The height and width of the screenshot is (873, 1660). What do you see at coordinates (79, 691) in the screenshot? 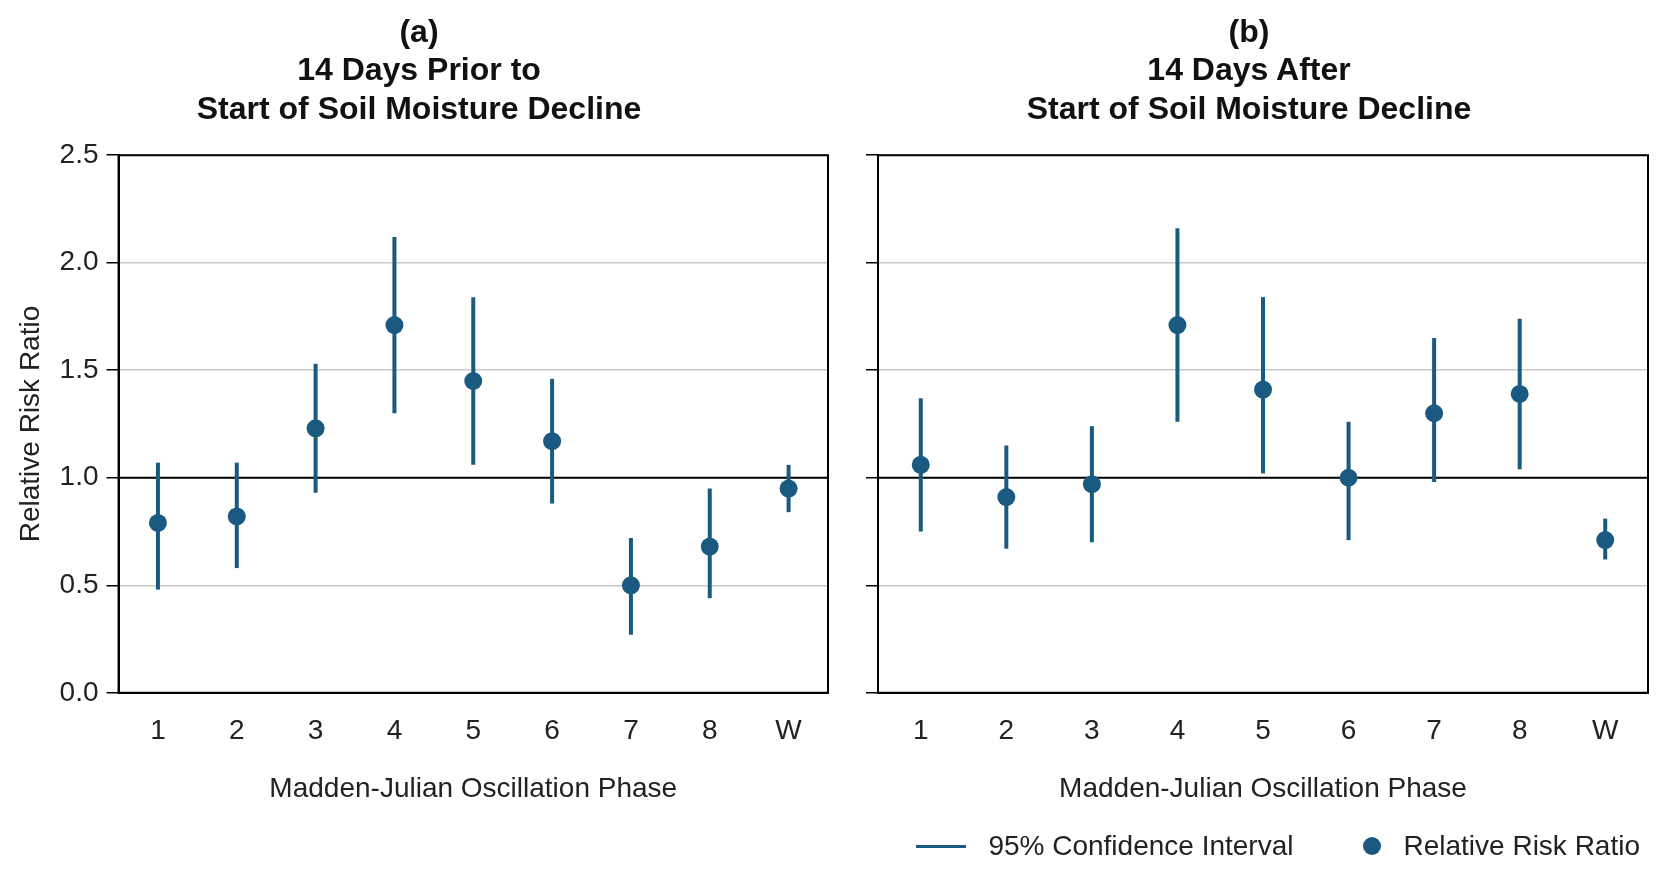
I see `y-tick-label: 0.0` at bounding box center [79, 691].